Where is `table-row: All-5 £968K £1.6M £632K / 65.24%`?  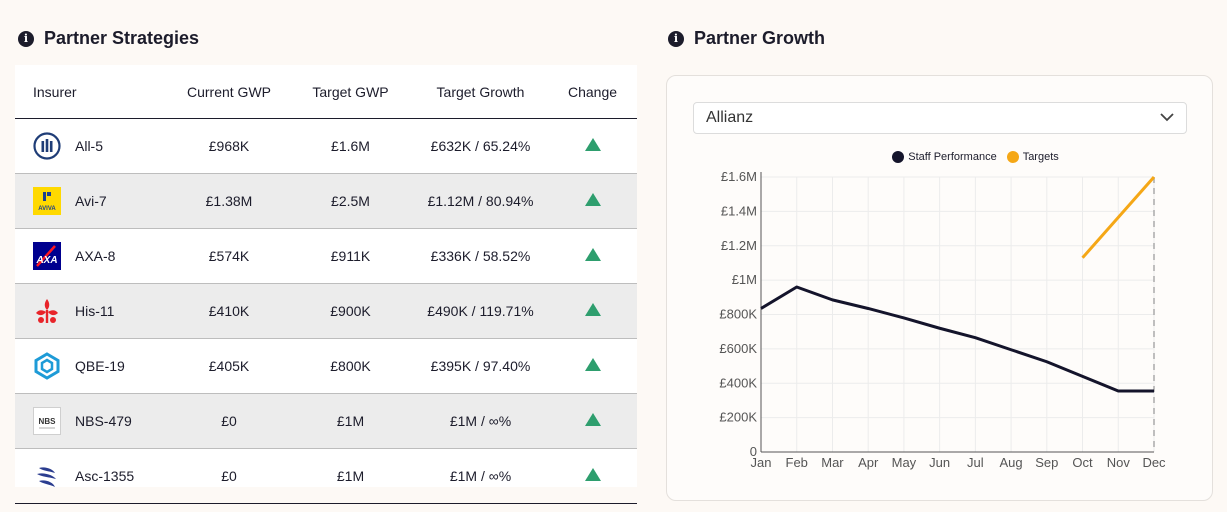 table-row: All-5 £968K £1.6M £632K / 65.24% is located at coordinates (326, 146).